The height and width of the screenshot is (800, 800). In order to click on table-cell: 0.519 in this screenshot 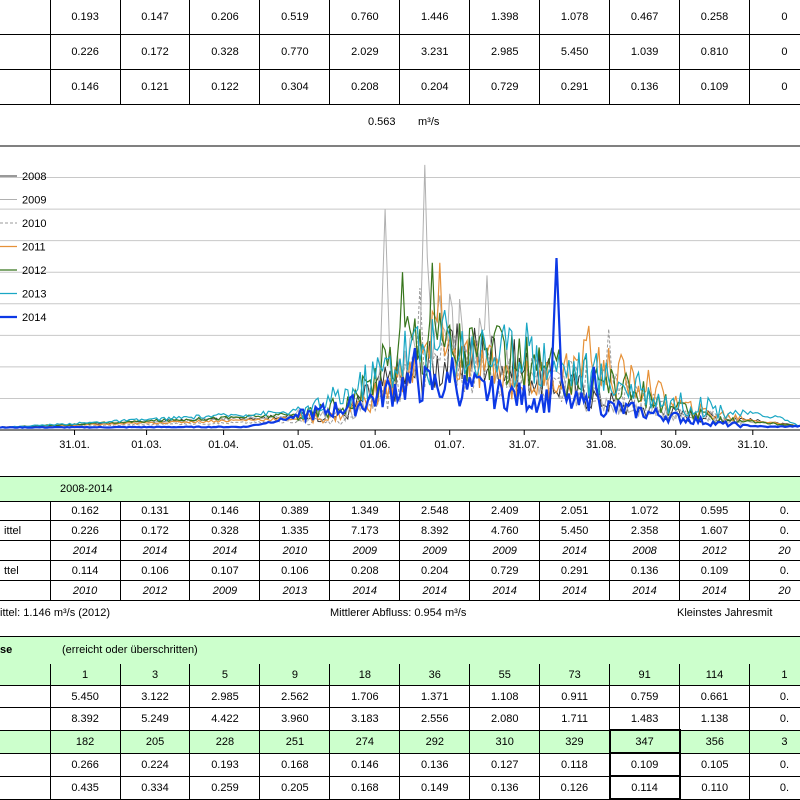, I will do `click(295, 17)`.